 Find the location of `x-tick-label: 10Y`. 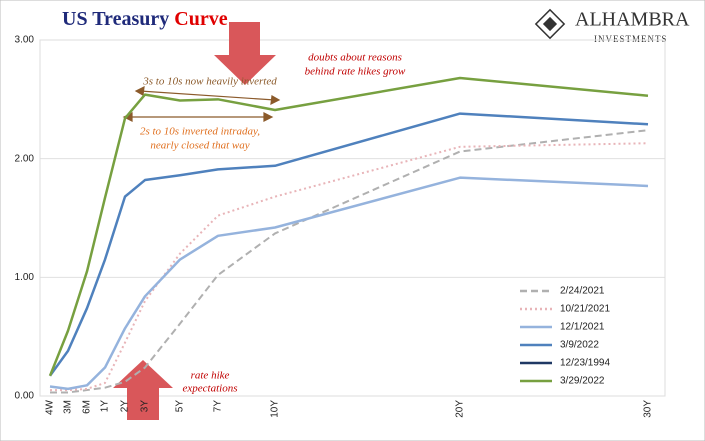

x-tick-label: 10Y is located at coordinates (275, 409).